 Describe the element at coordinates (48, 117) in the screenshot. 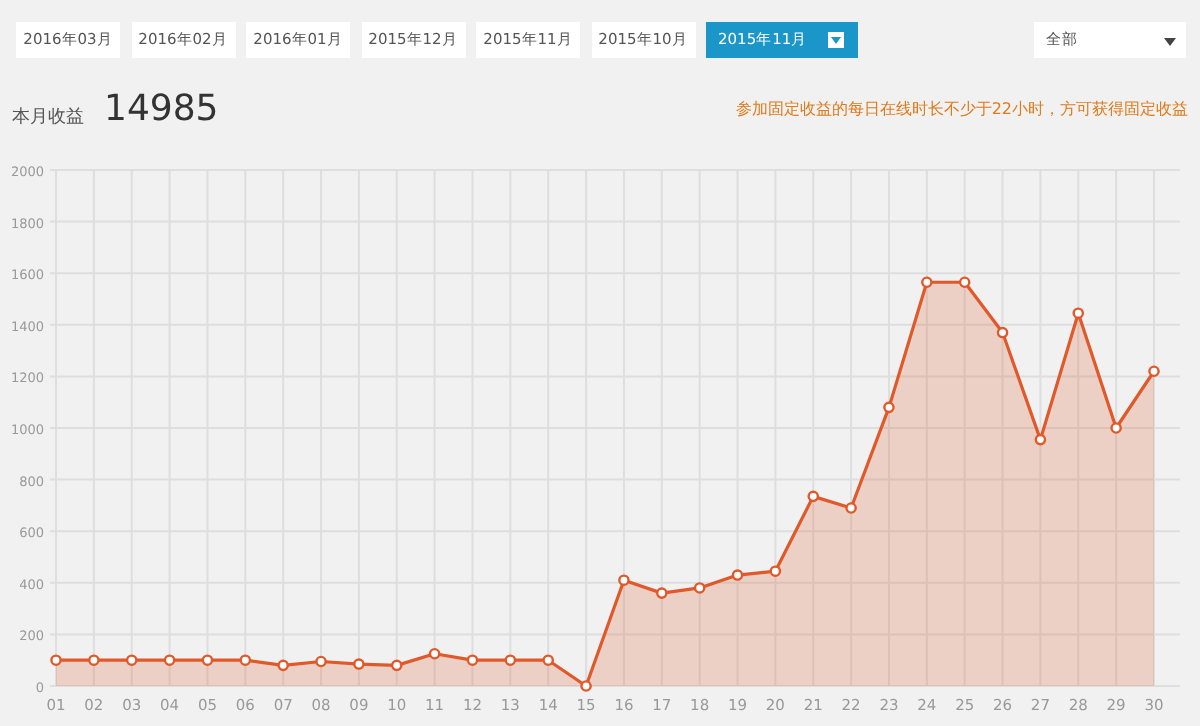

I see `chart-title: 本月收益` at that location.